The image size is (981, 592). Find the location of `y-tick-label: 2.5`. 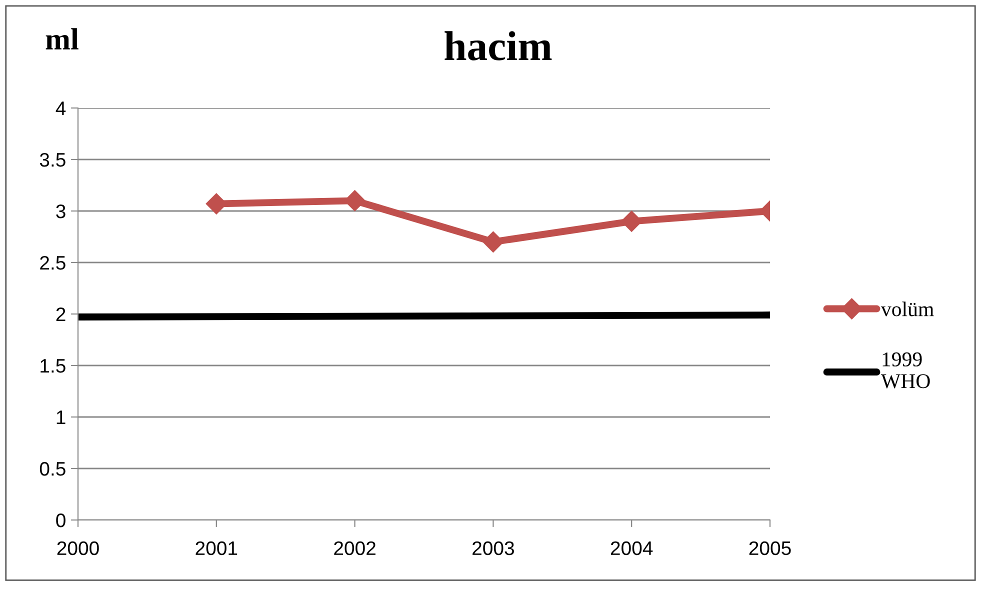

y-tick-label: 2.5 is located at coordinates (53, 263).